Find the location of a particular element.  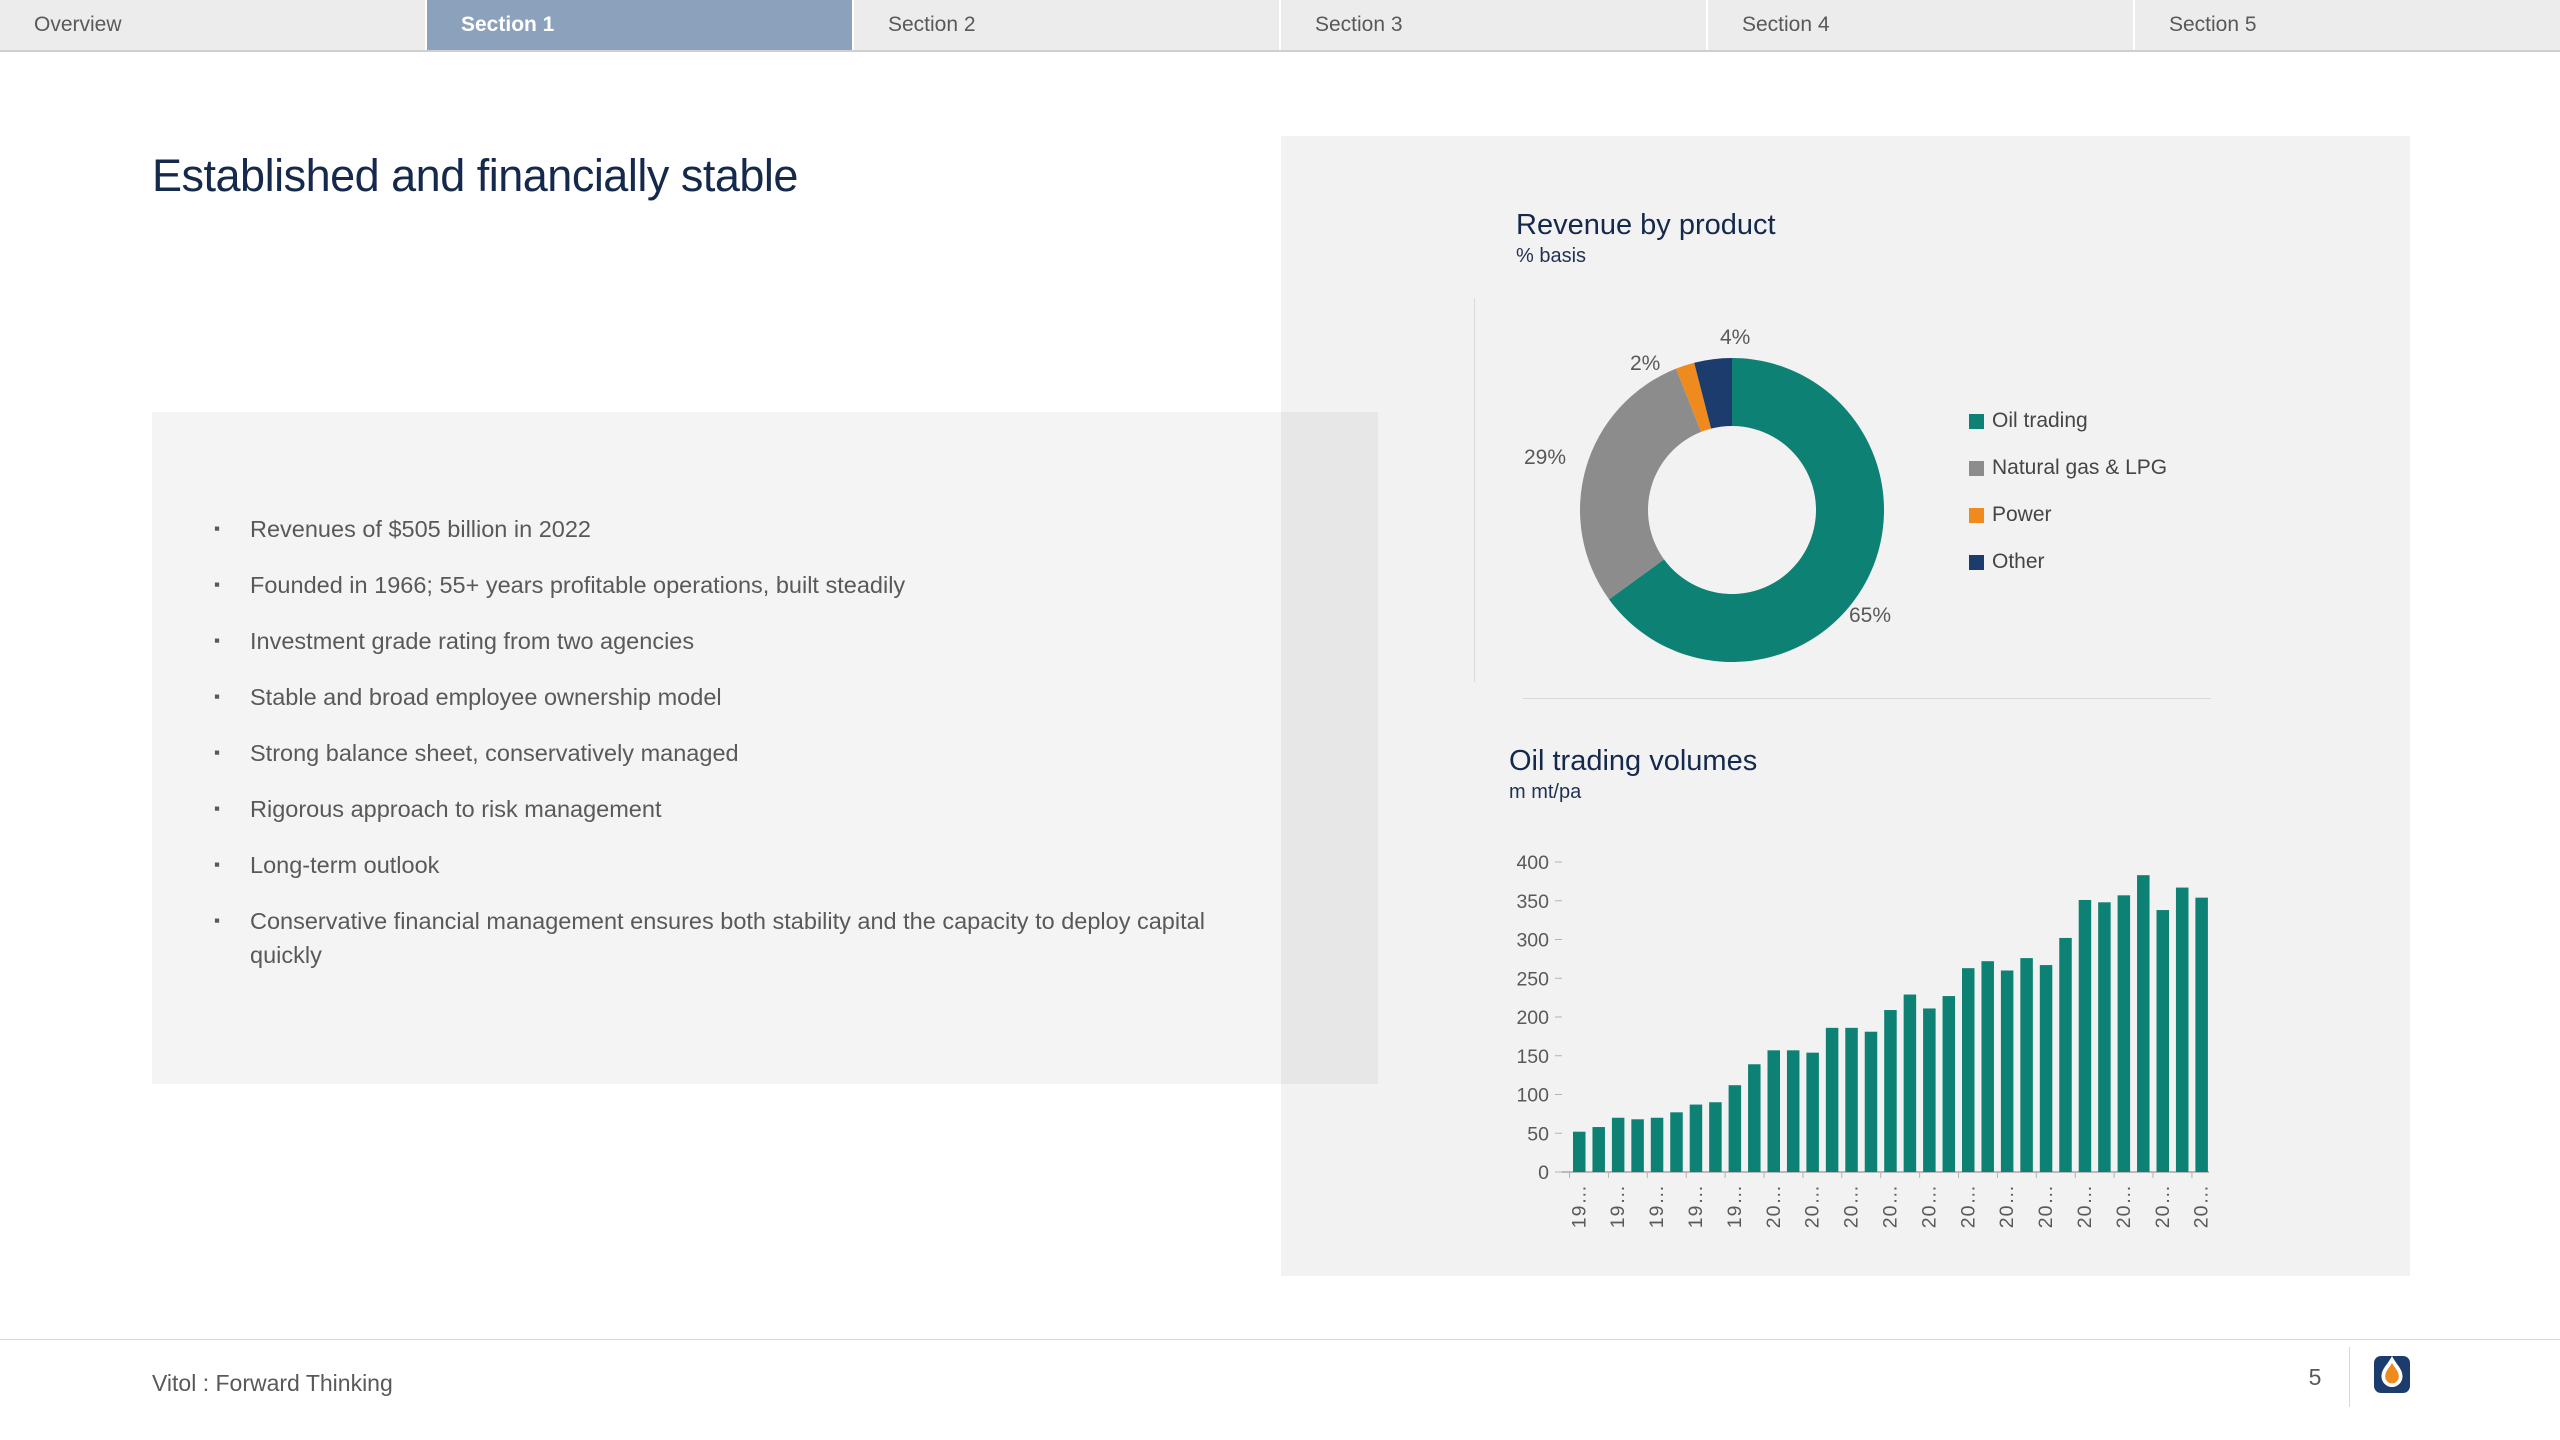

donut-chart-header: Revenue by product % basis is located at coordinates (1646, 238).